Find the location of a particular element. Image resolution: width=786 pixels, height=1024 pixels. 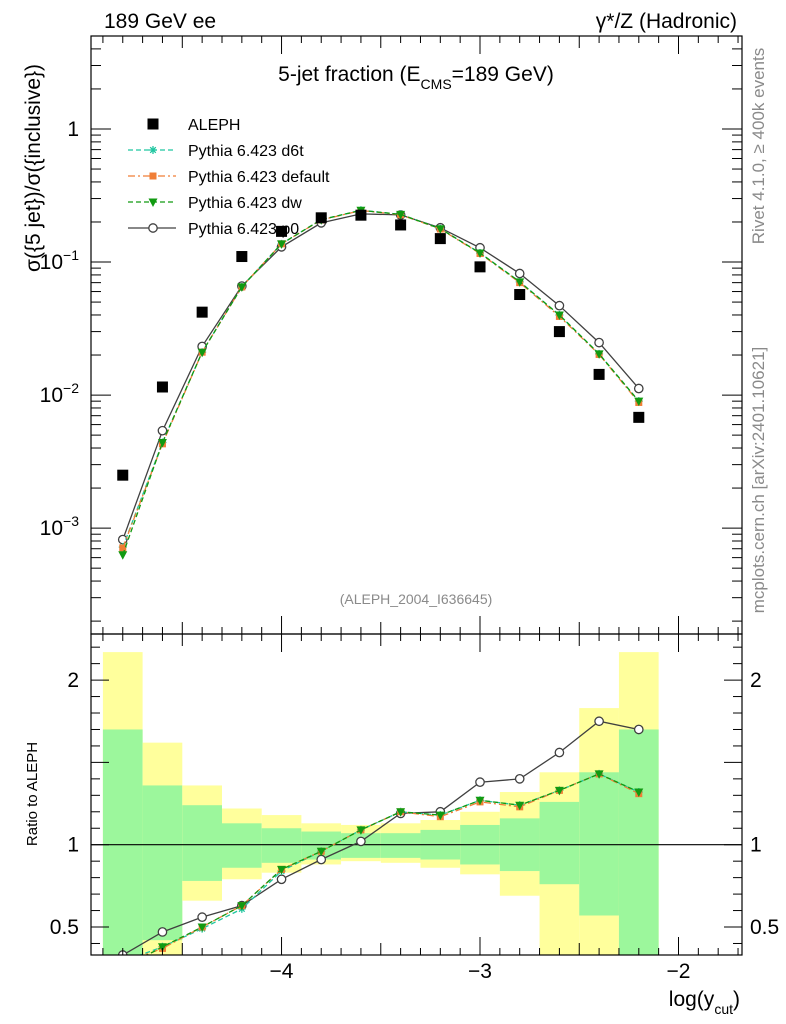

x-tick-label: −4 is located at coordinates (282, 971).